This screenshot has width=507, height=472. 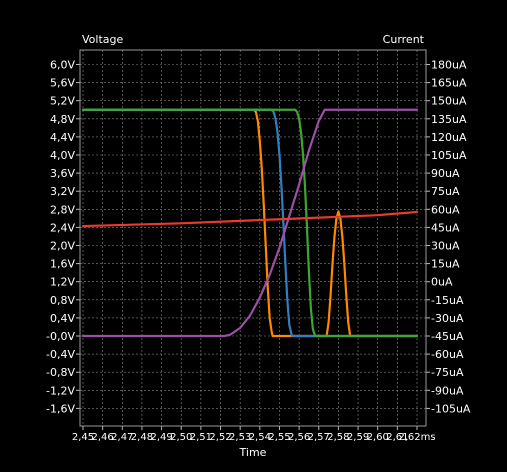 What do you see at coordinates (62, 264) in the screenshot?
I see `y-left-tick-label: 1,6V` at bounding box center [62, 264].